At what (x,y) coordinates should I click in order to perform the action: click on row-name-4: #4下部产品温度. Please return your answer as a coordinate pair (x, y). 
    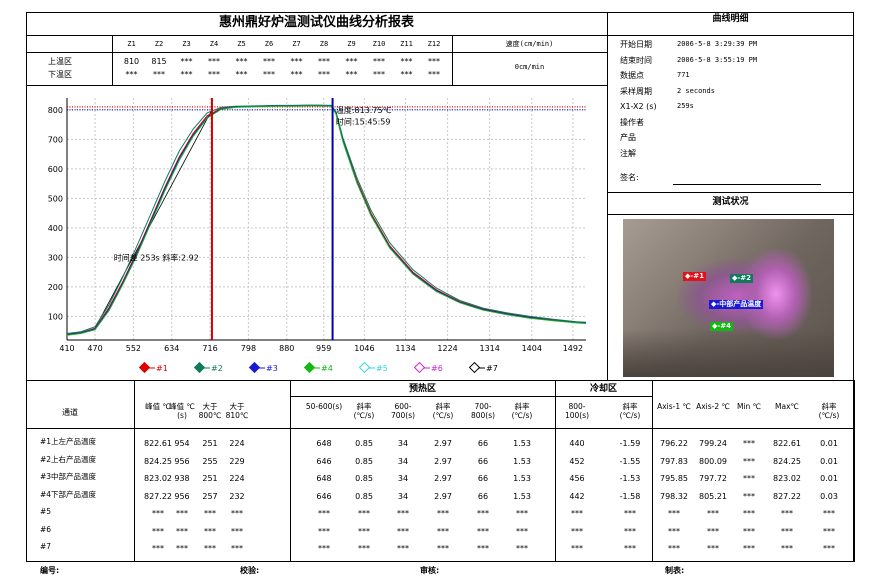
    Looking at the image, I should click on (68, 494).